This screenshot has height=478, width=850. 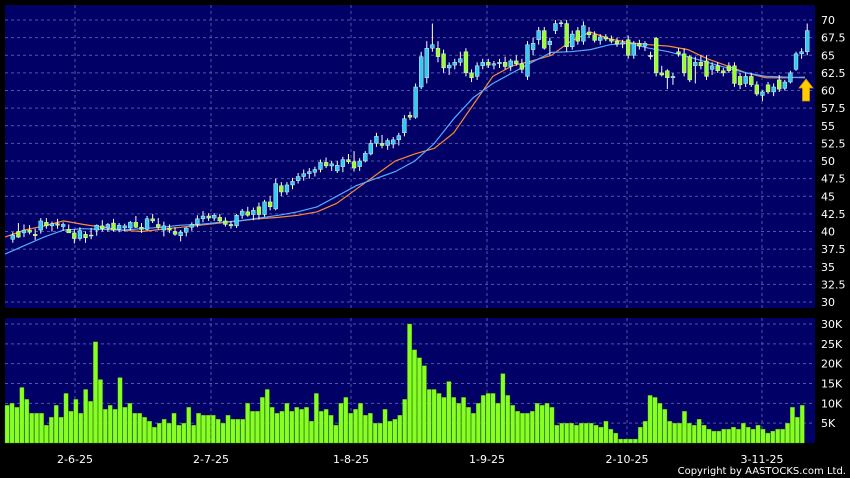 I want to click on copyright-notice: Copyright by AASTOCKS.com Ltd., so click(x=761, y=471).